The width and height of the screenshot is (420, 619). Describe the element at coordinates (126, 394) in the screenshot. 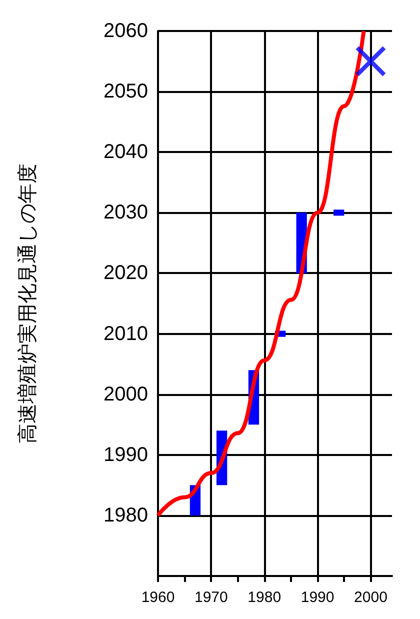

I see `y-tick-label: 2000` at that location.